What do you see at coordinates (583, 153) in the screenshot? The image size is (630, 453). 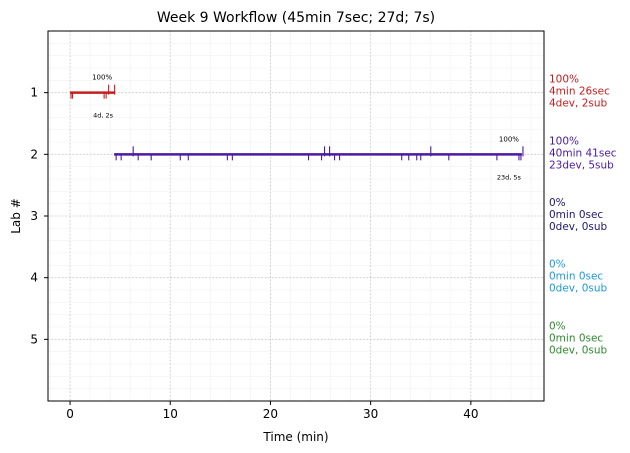 I see `lab-2-side-time: 40min 41sec` at bounding box center [583, 153].